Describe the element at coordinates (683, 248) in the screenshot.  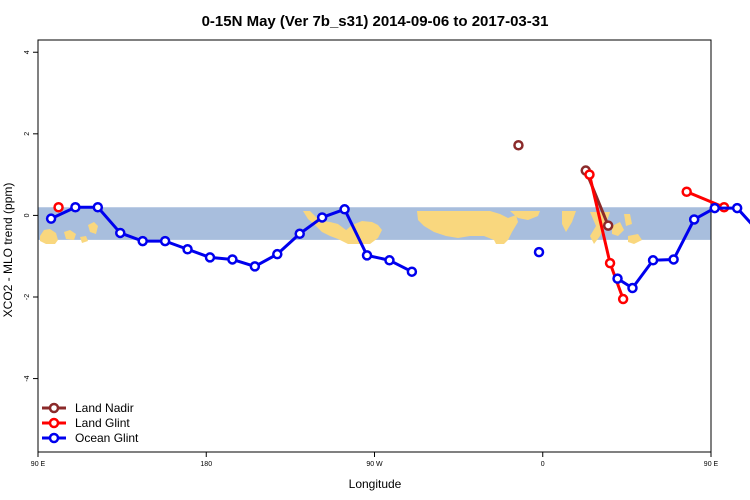
I see `series-line` at that location.